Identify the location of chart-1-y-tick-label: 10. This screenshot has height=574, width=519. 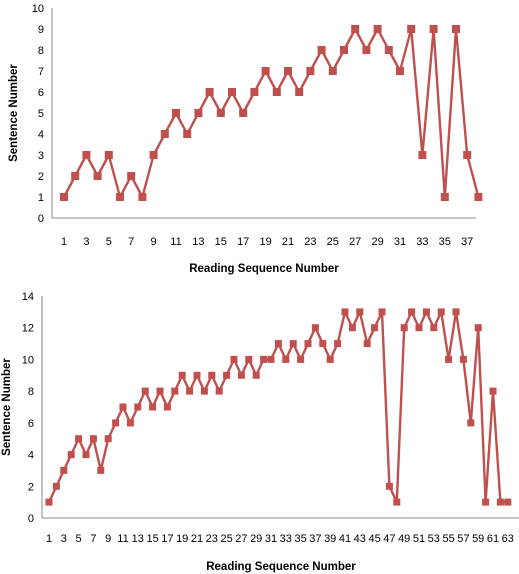
(38, 9).